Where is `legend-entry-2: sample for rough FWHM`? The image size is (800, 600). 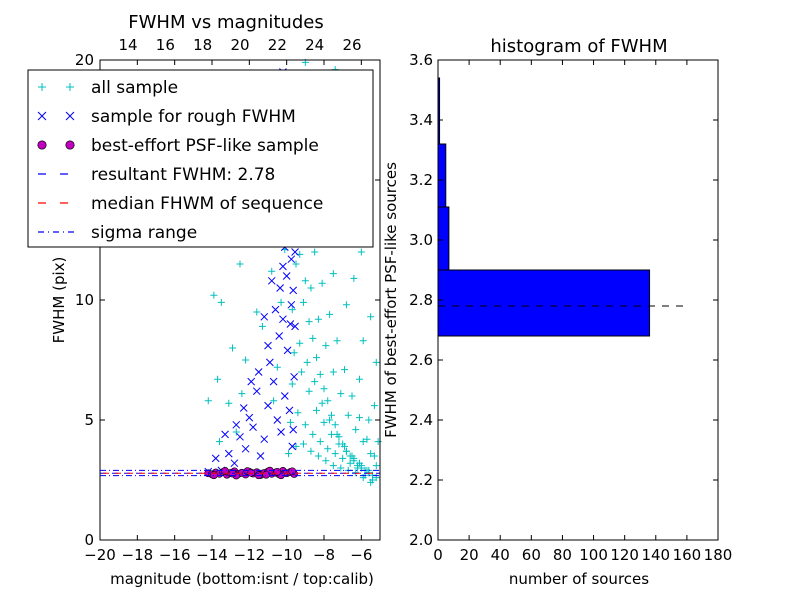
legend-entry-2: sample for rough FWHM is located at coordinates (166, 117).